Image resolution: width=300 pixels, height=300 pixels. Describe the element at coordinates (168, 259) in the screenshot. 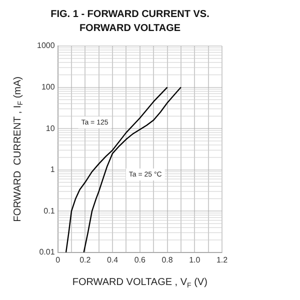

I see `x-tick-label: 0.8` at that location.